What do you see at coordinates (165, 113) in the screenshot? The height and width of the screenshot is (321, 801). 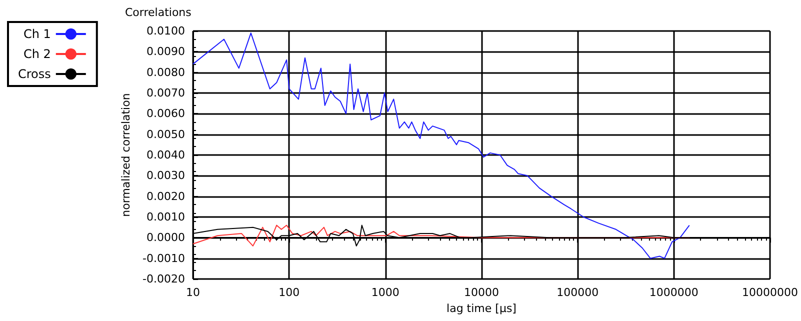 I see `y-tick-label: 0.0060` at bounding box center [165, 113].